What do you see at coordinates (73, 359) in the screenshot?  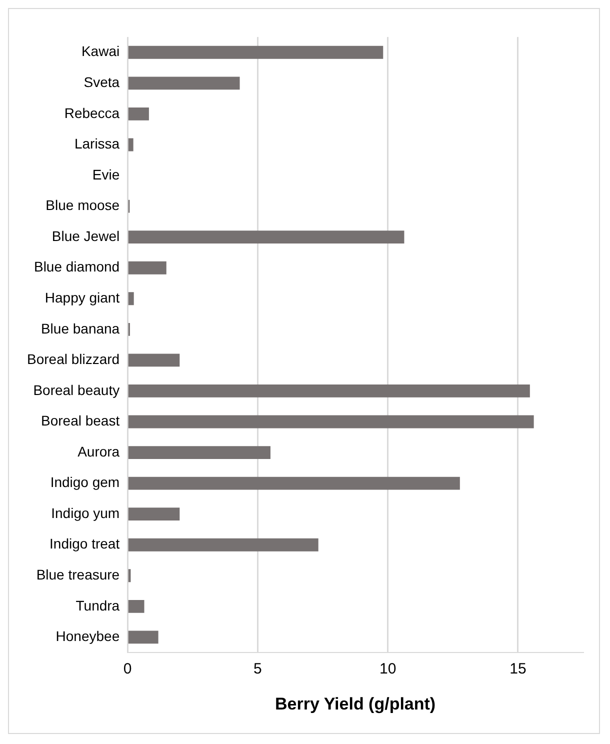 I see `y-tick-label: Boreal blizzard` at bounding box center [73, 359].